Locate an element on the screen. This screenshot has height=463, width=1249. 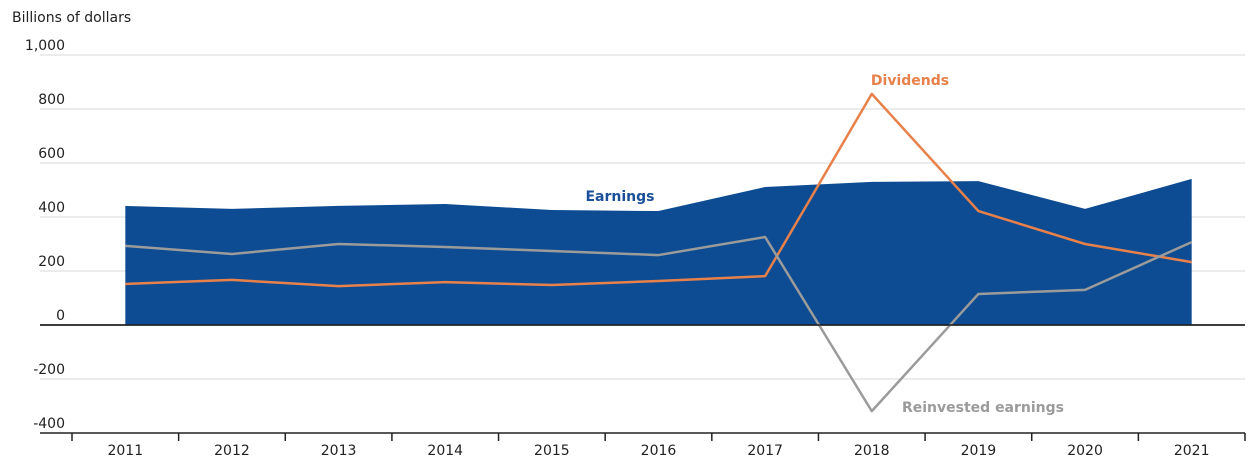
series-label: Reinvested earnings is located at coordinates (983, 408).